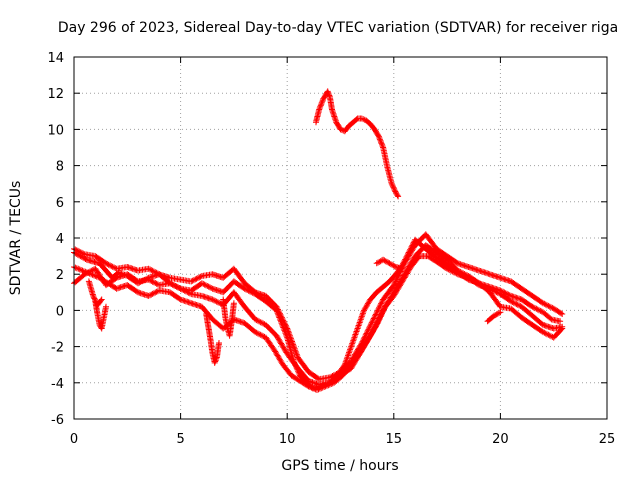  What do you see at coordinates (287, 439) in the screenshot?
I see `x-tick-label: 10` at bounding box center [287, 439].